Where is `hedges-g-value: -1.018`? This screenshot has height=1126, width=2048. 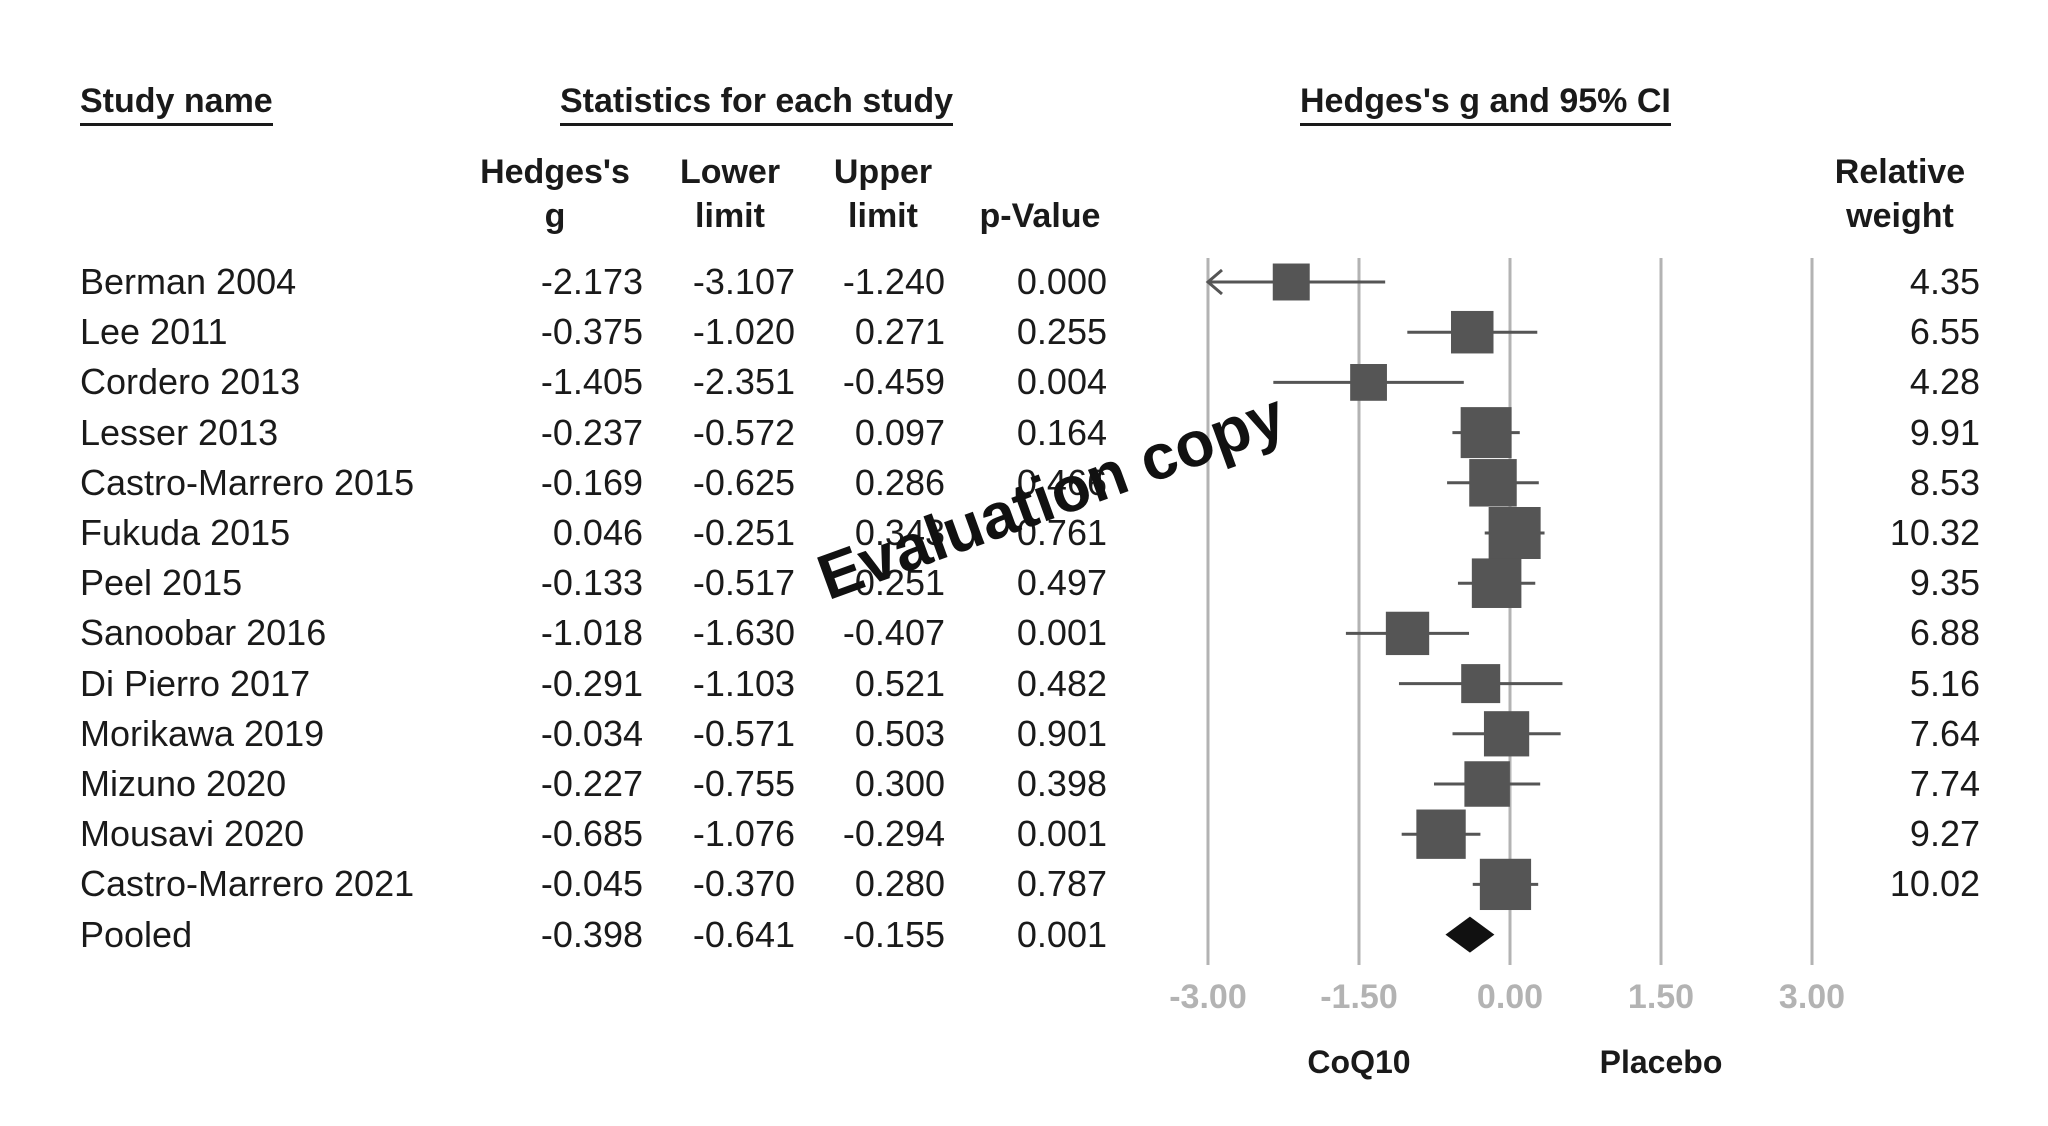 hedges-g-value: -1.018 is located at coordinates (591, 633).